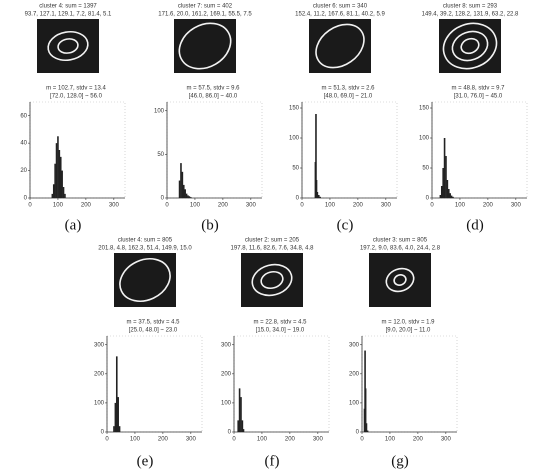 The width and height of the screenshot is (535, 472). Describe the element at coordinates (294, 109) in the screenshot. I see `y-tick-label: 150` at that location.